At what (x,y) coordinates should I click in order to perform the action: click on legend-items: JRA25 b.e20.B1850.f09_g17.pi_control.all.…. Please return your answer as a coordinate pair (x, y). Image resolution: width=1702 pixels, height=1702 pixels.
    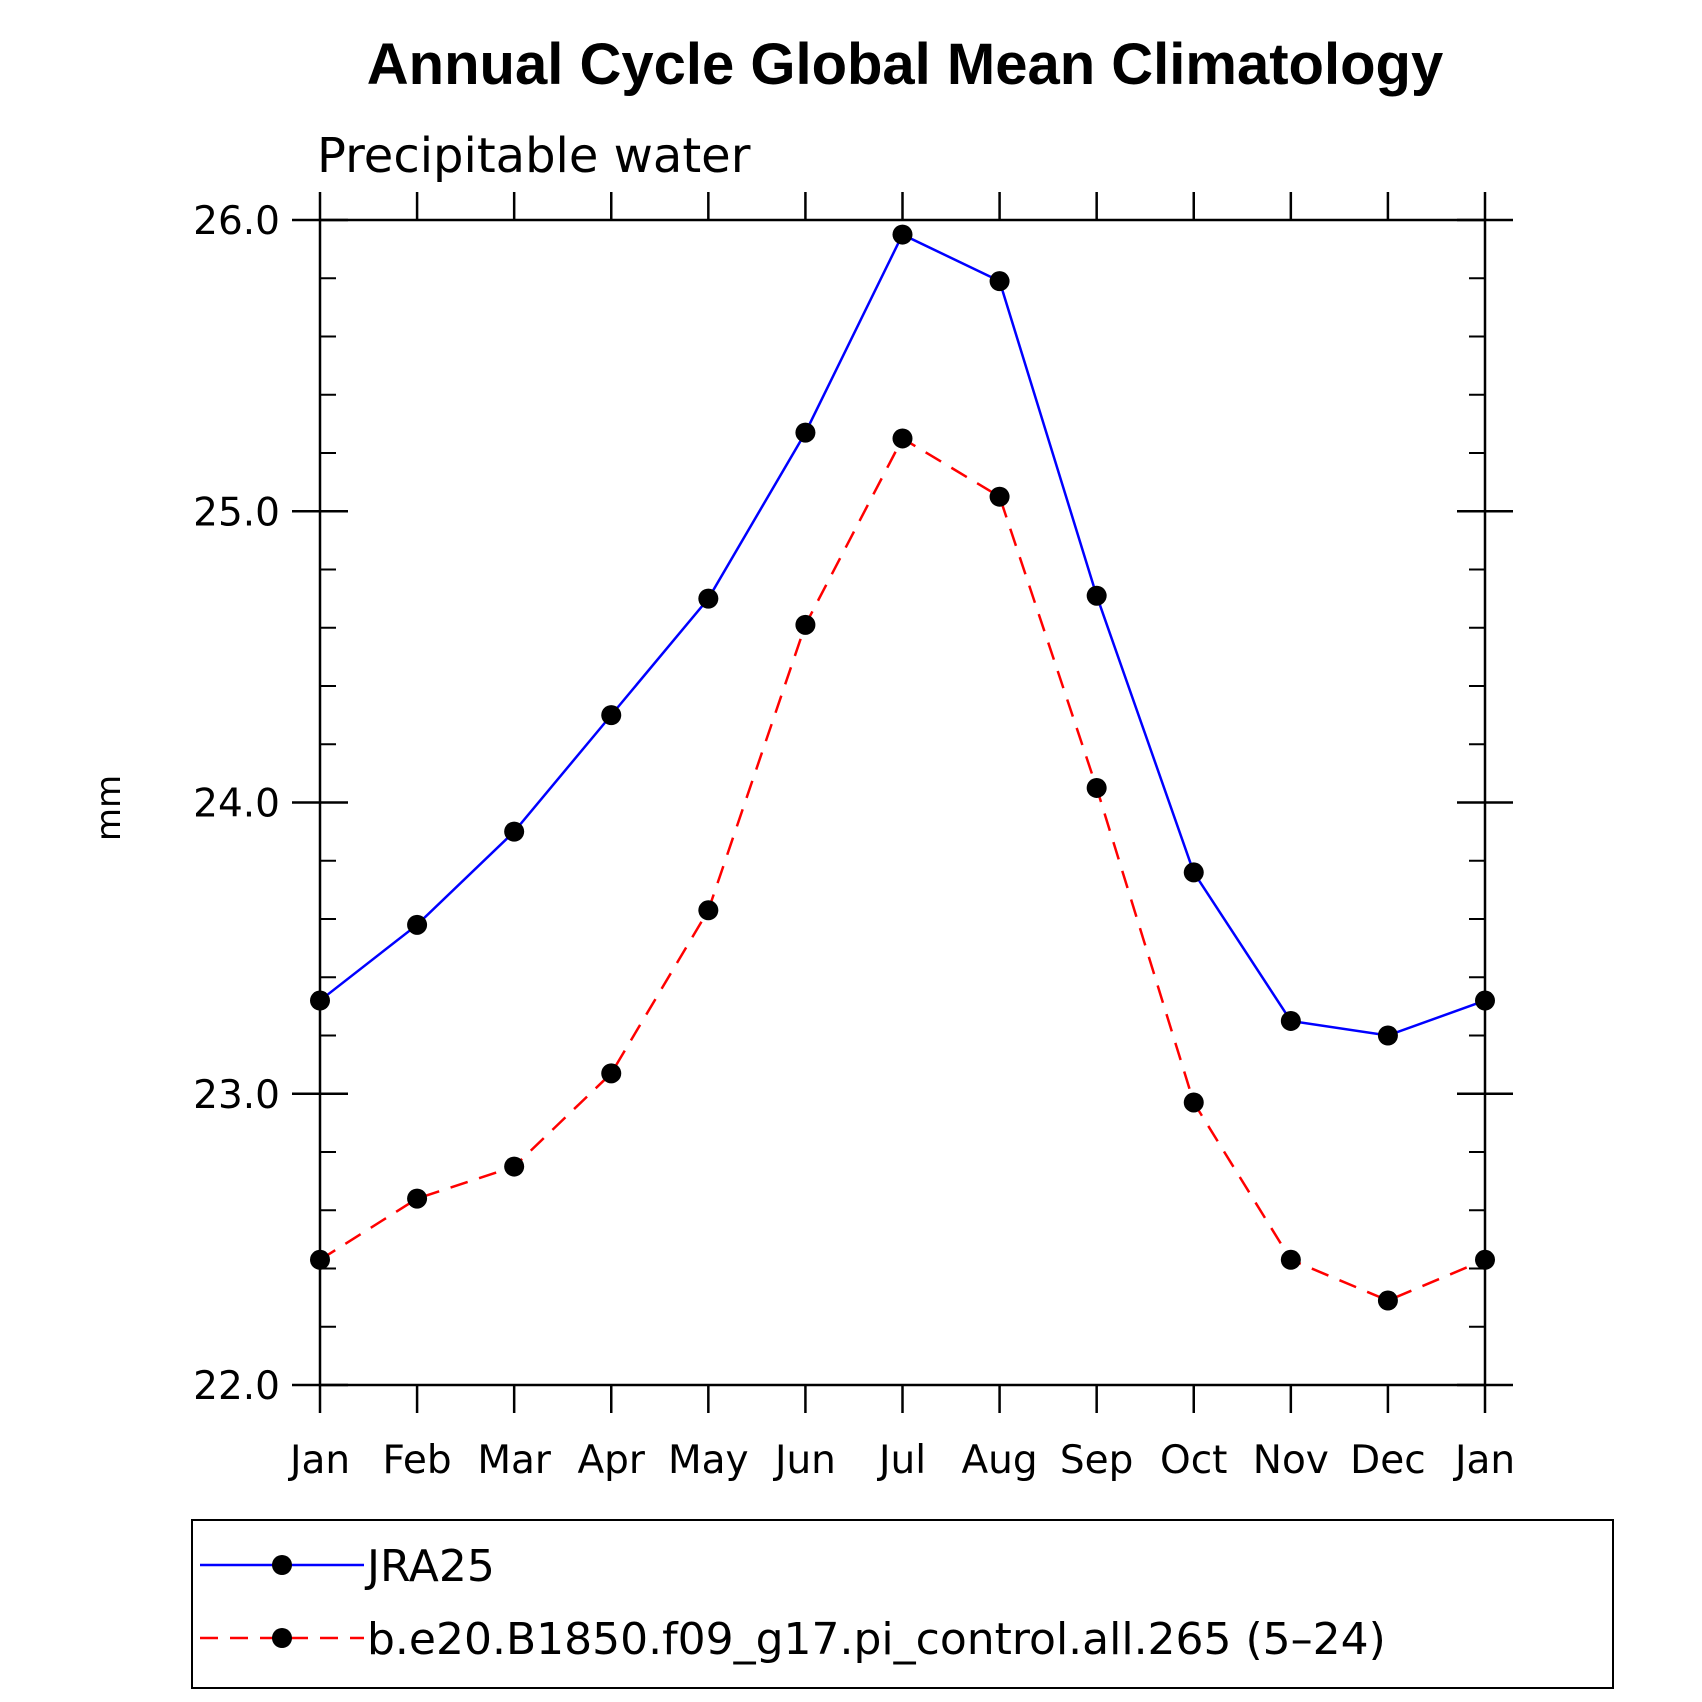
    Looking at the image, I should click on (793, 1603).